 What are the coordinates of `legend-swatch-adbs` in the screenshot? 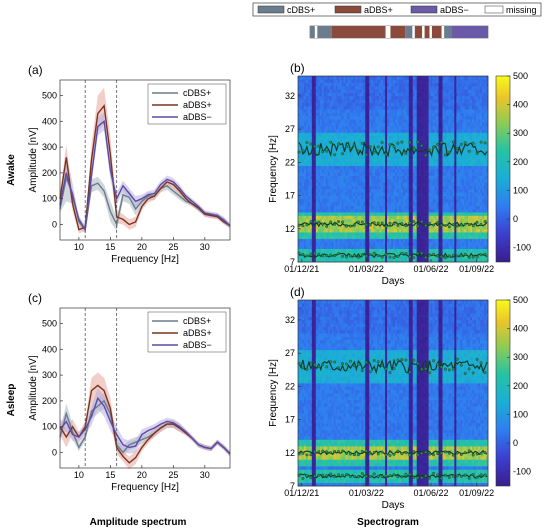 It's located at (348, 9).